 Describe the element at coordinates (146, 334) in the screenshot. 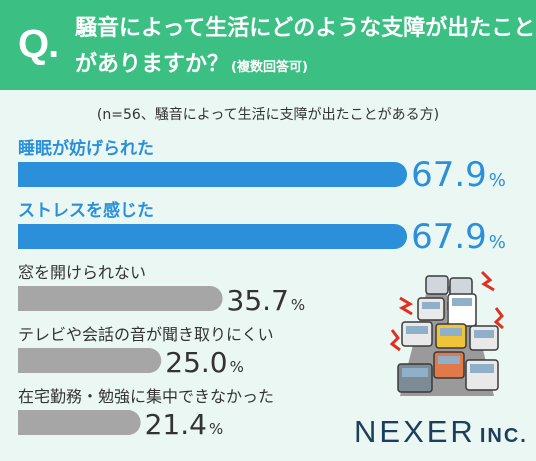

I see `category-label: テレビや会話の音が聞き取りにくい` at that location.